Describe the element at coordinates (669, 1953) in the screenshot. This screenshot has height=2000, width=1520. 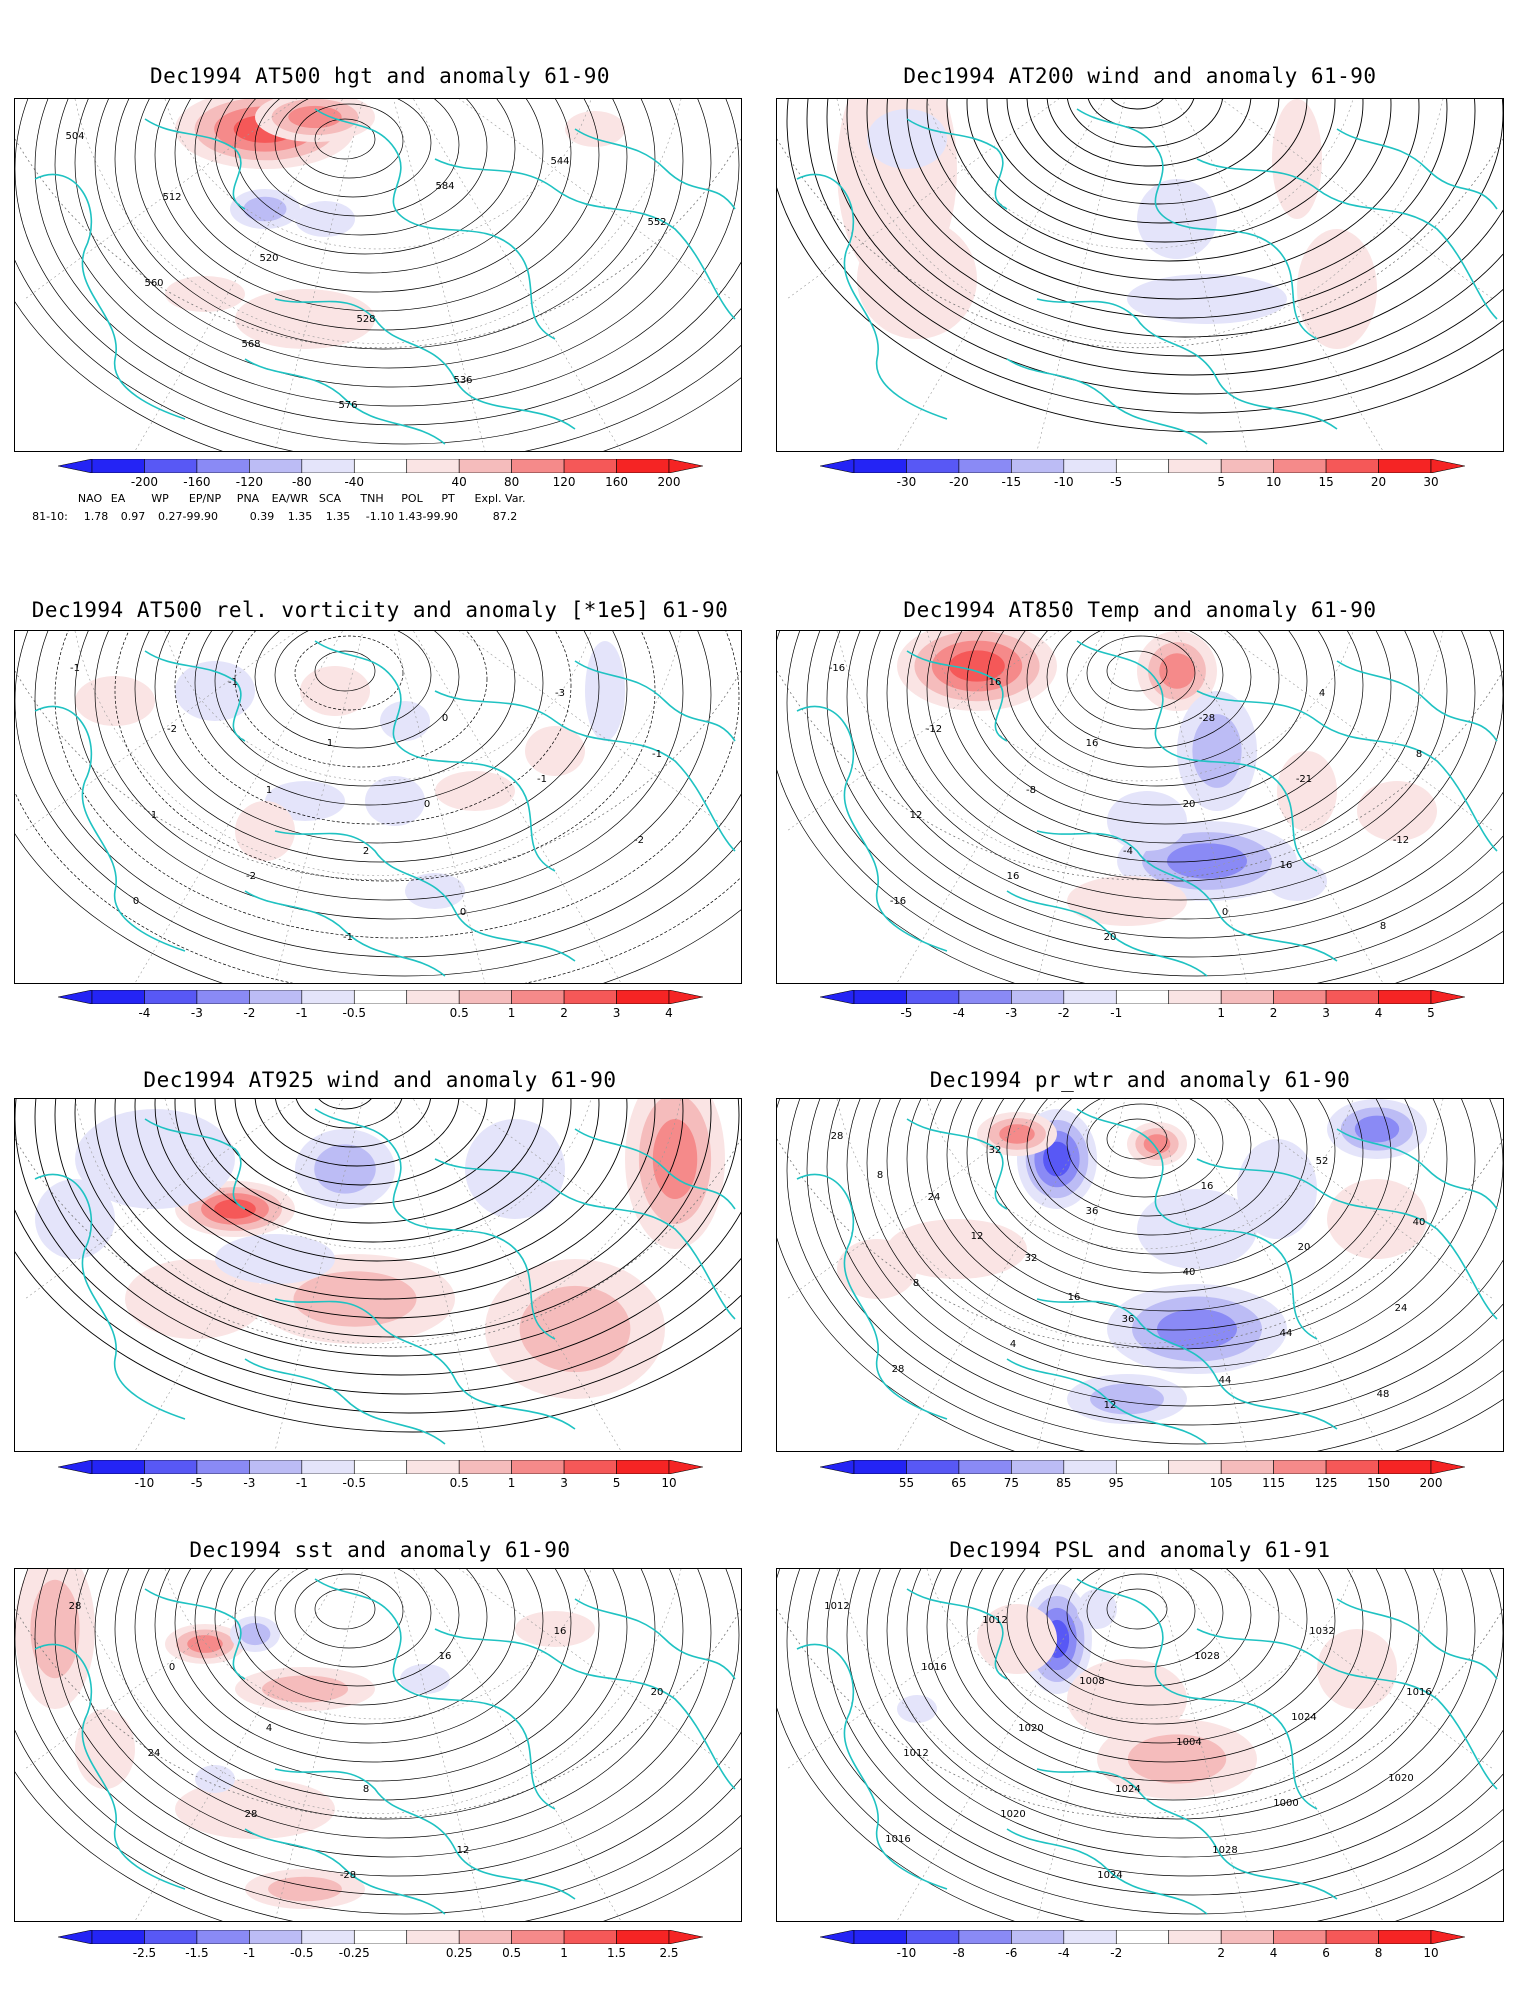
I see `colorbar-tick-label: 2.5` at that location.